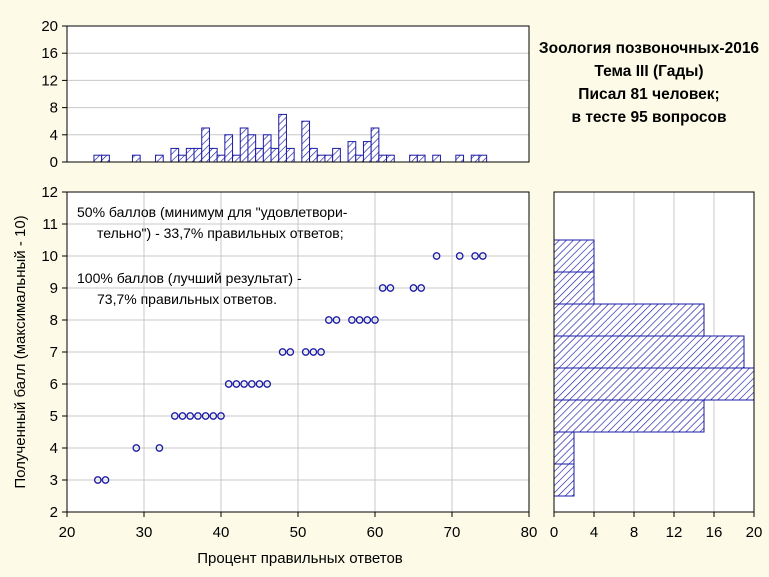 The image size is (769, 577). Describe the element at coordinates (54, 135) in the screenshot. I see `top-y-tick-label: 4` at that location.